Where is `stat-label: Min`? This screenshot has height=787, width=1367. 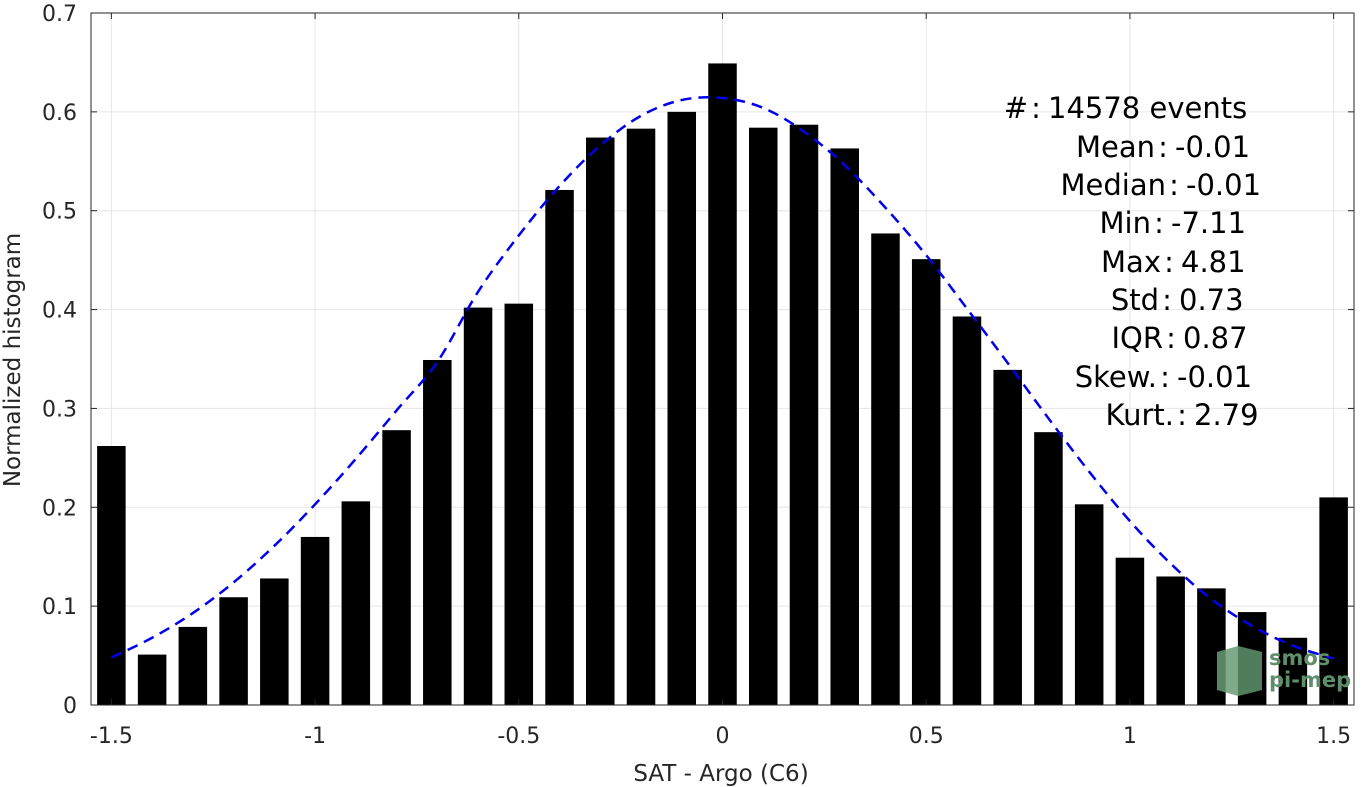
stat-label: Min is located at coordinates (1125, 223).